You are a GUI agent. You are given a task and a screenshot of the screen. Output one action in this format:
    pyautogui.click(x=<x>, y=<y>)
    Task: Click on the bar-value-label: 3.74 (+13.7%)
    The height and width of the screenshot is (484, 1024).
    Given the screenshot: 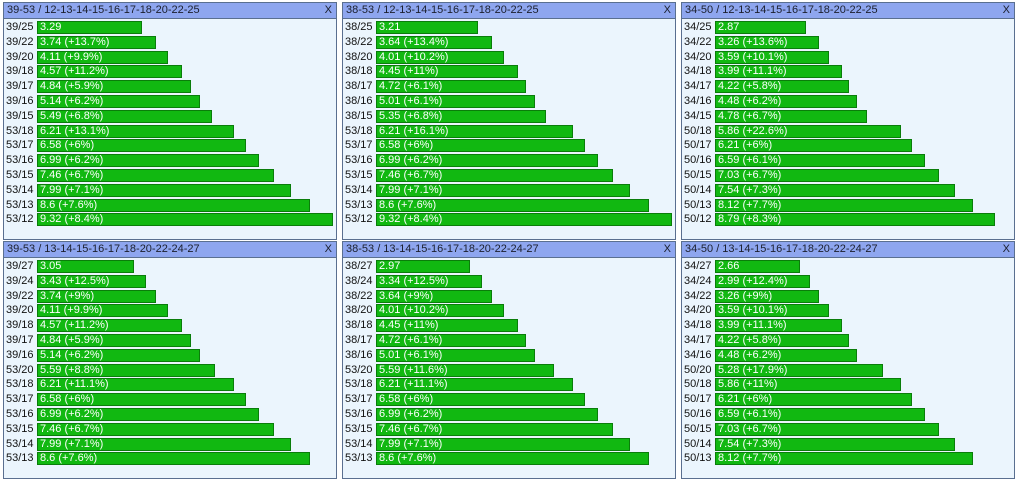 What is the action you would take?
    pyautogui.click(x=75, y=41)
    